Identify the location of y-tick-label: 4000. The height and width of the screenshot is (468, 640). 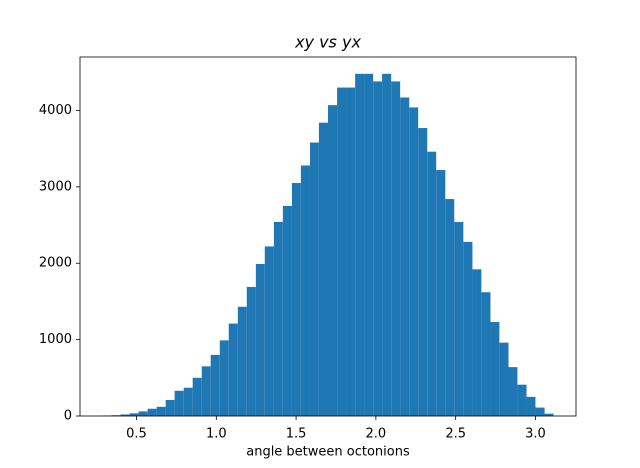
(55, 110).